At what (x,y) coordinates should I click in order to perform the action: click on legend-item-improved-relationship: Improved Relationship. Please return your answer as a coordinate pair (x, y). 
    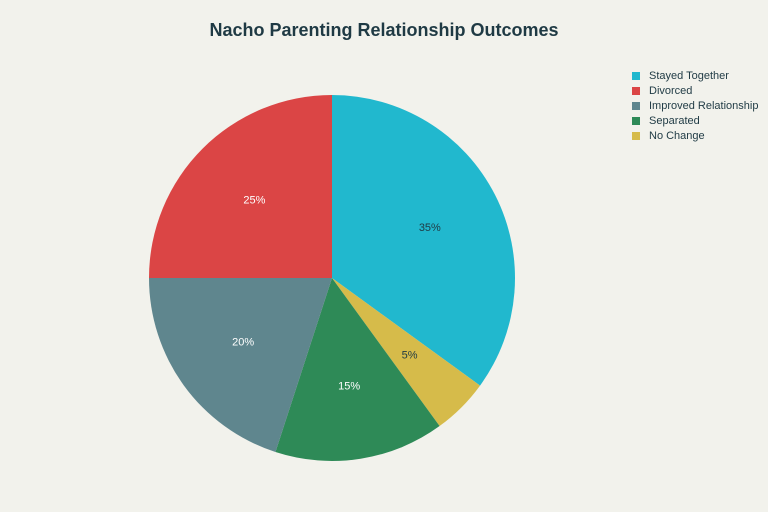
    Looking at the image, I should click on (695, 105).